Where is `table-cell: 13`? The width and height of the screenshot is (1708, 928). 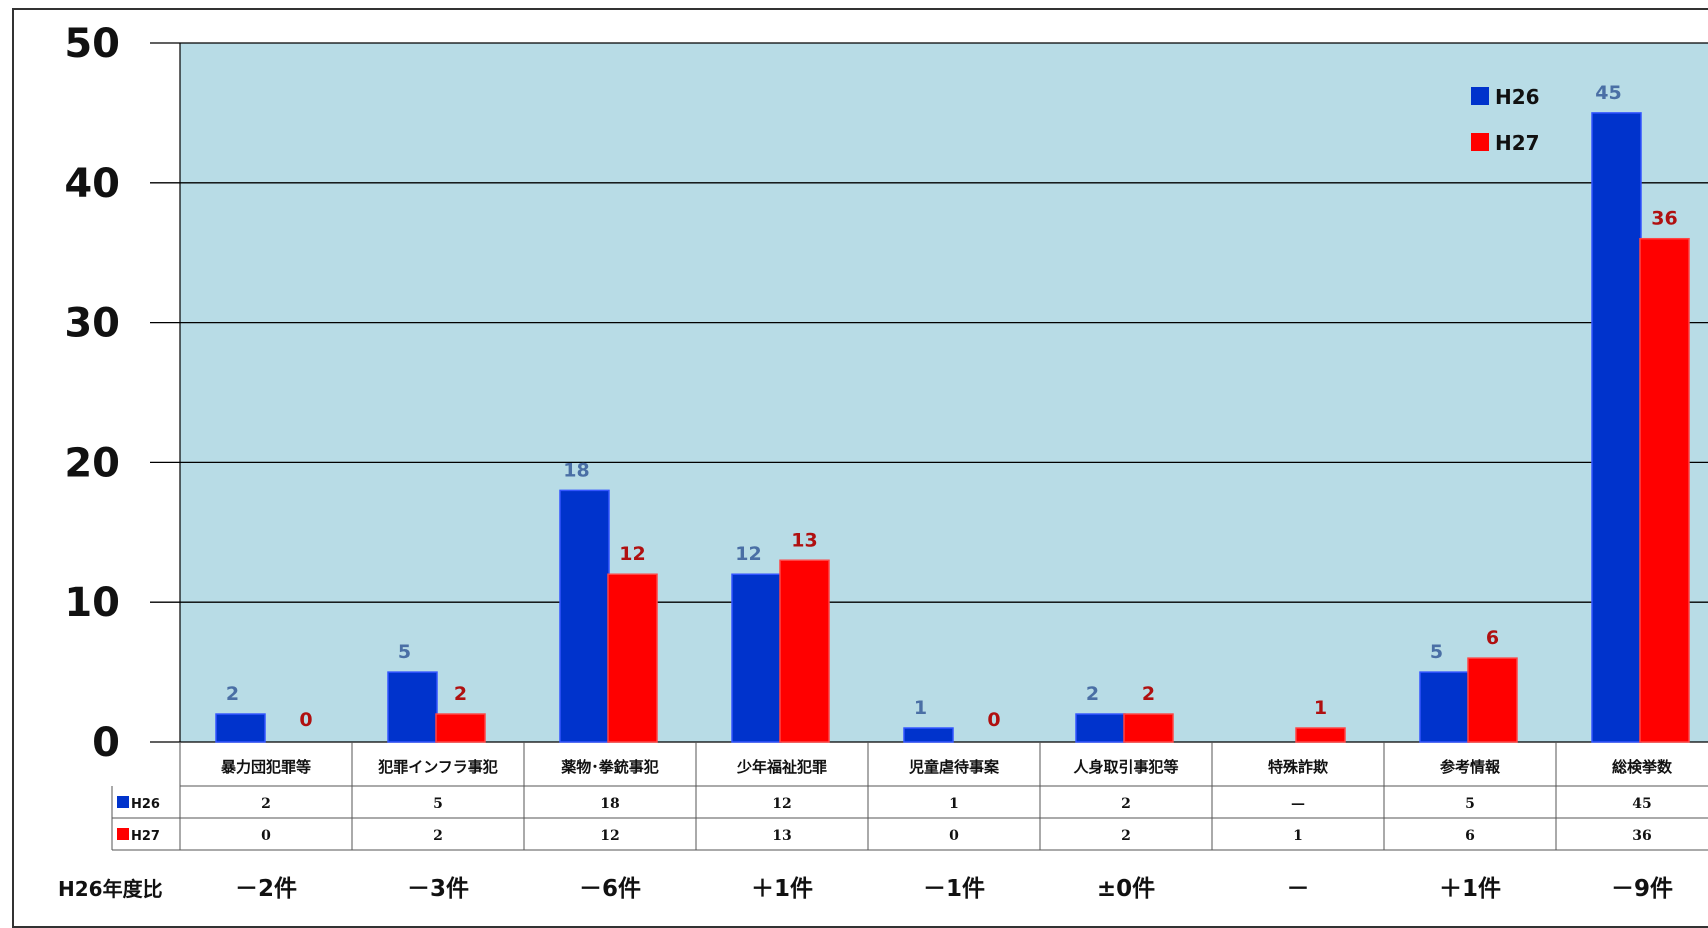
table-cell: 13 is located at coordinates (781, 836).